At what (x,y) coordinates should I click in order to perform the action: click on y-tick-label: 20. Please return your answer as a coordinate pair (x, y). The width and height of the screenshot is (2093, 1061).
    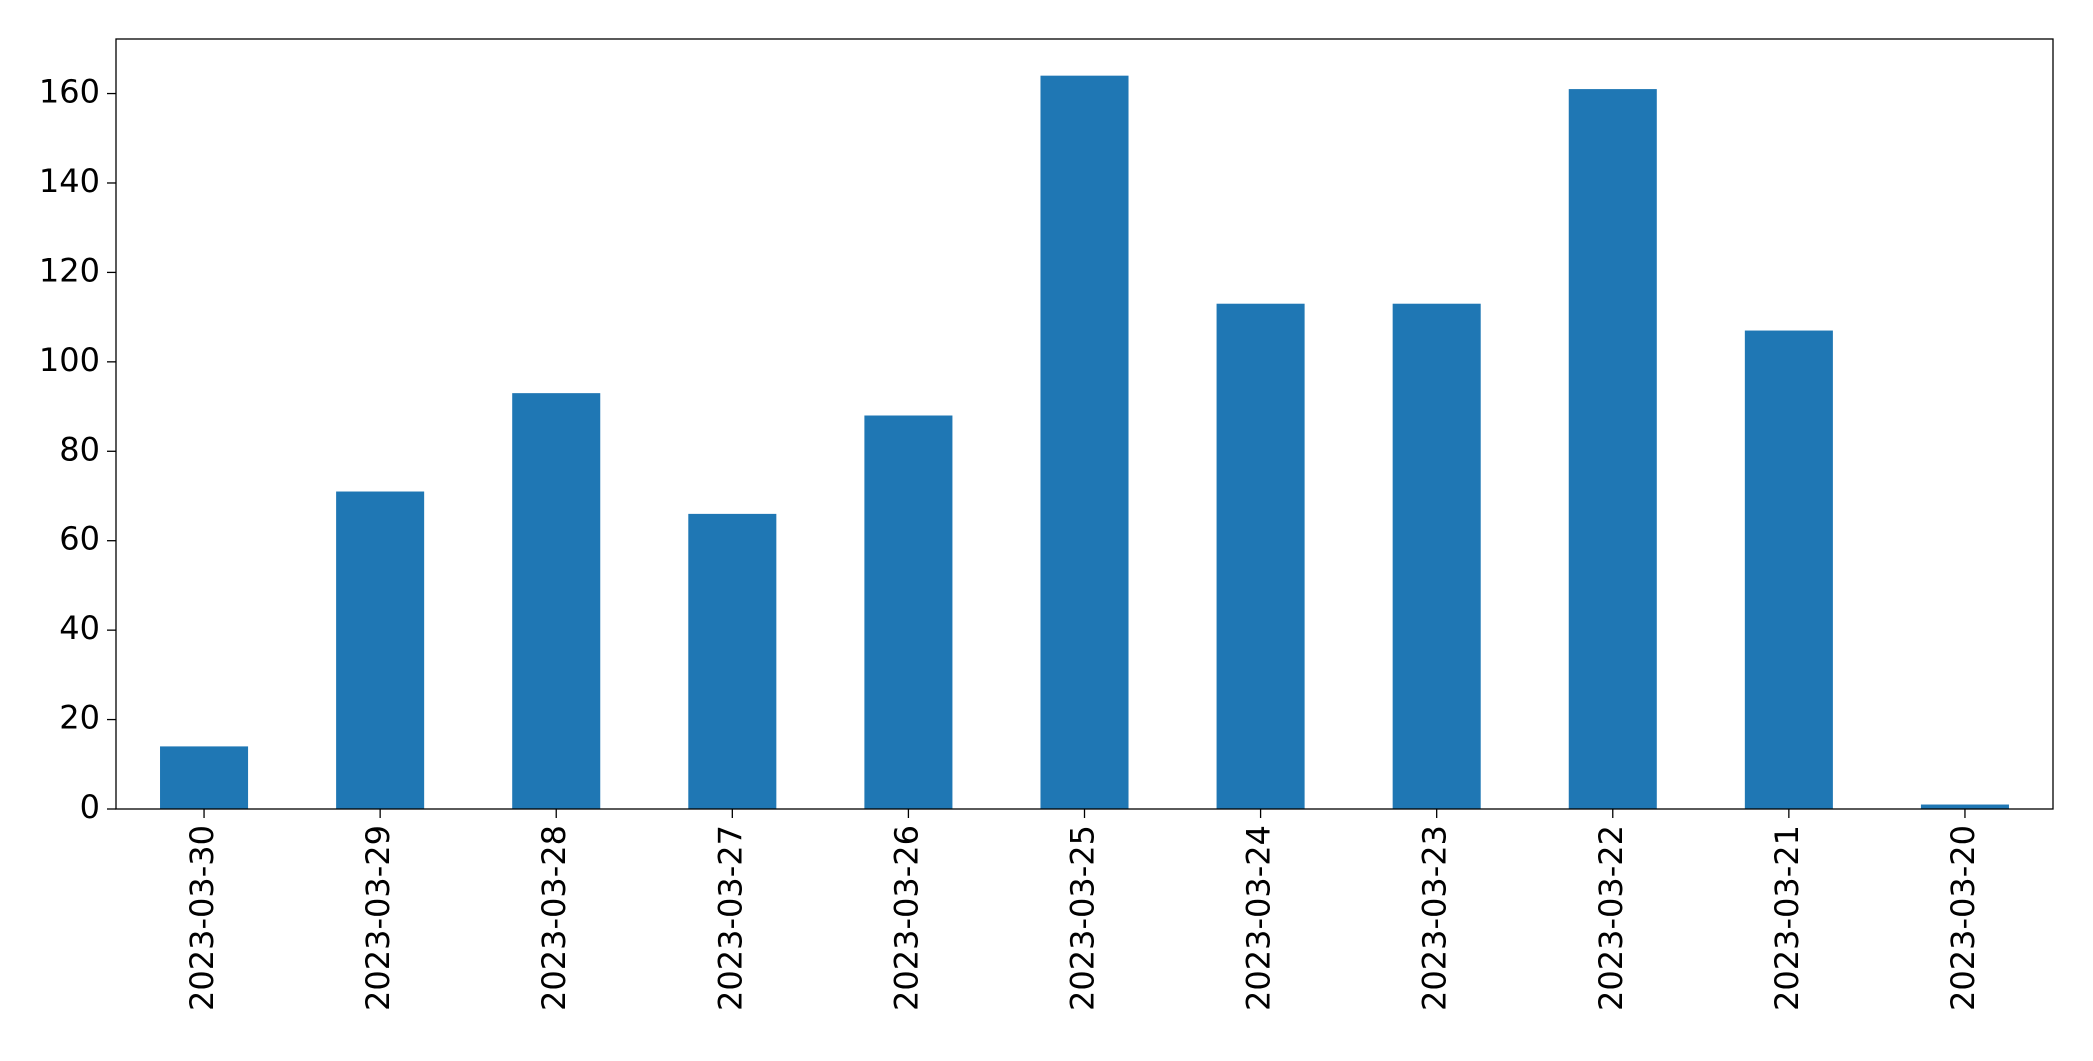
    Looking at the image, I should click on (79, 718).